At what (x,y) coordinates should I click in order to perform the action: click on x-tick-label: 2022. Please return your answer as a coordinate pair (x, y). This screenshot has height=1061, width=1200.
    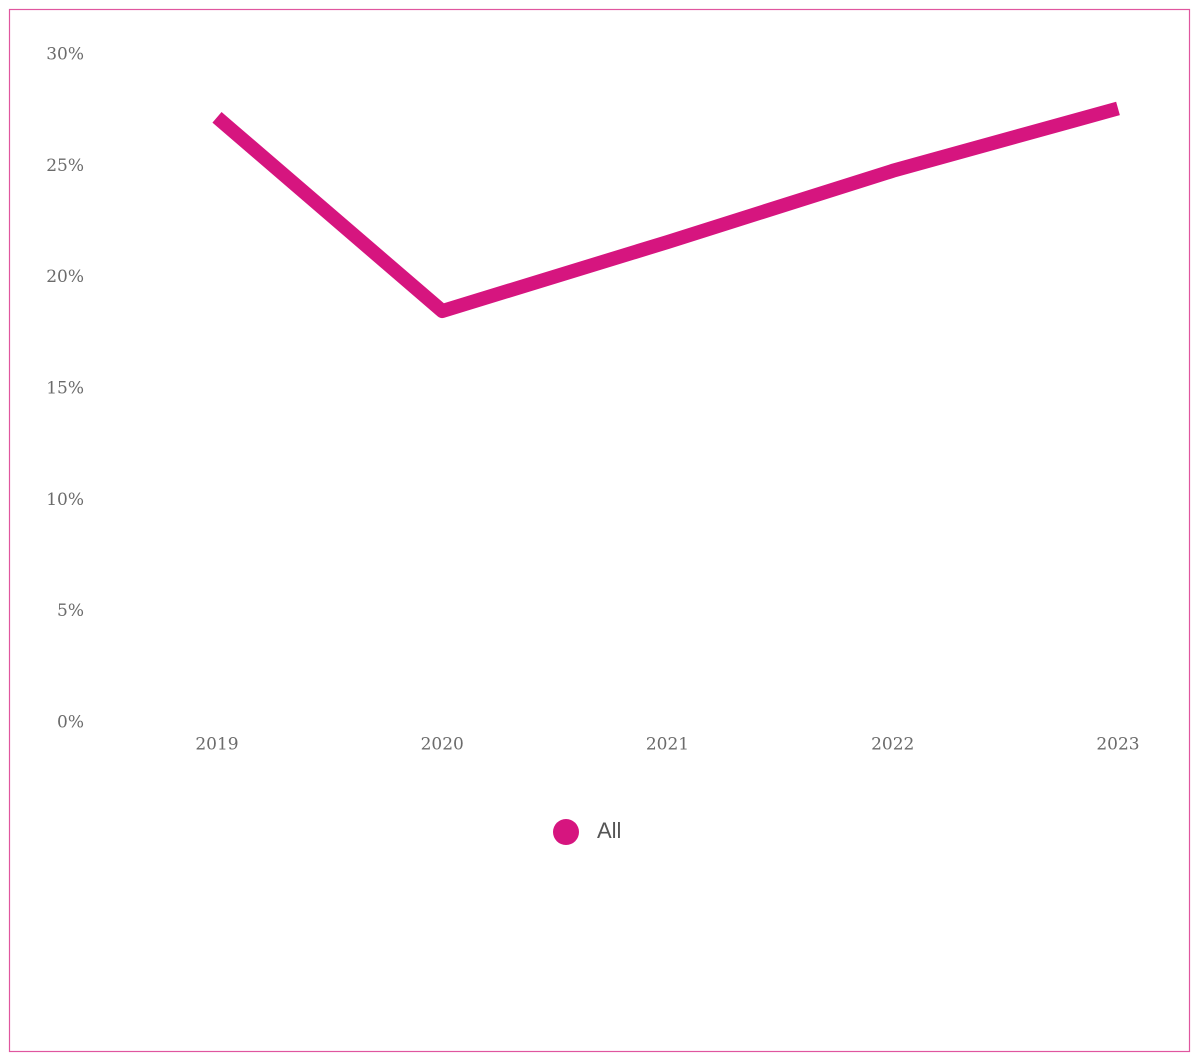
    Looking at the image, I should click on (892, 745).